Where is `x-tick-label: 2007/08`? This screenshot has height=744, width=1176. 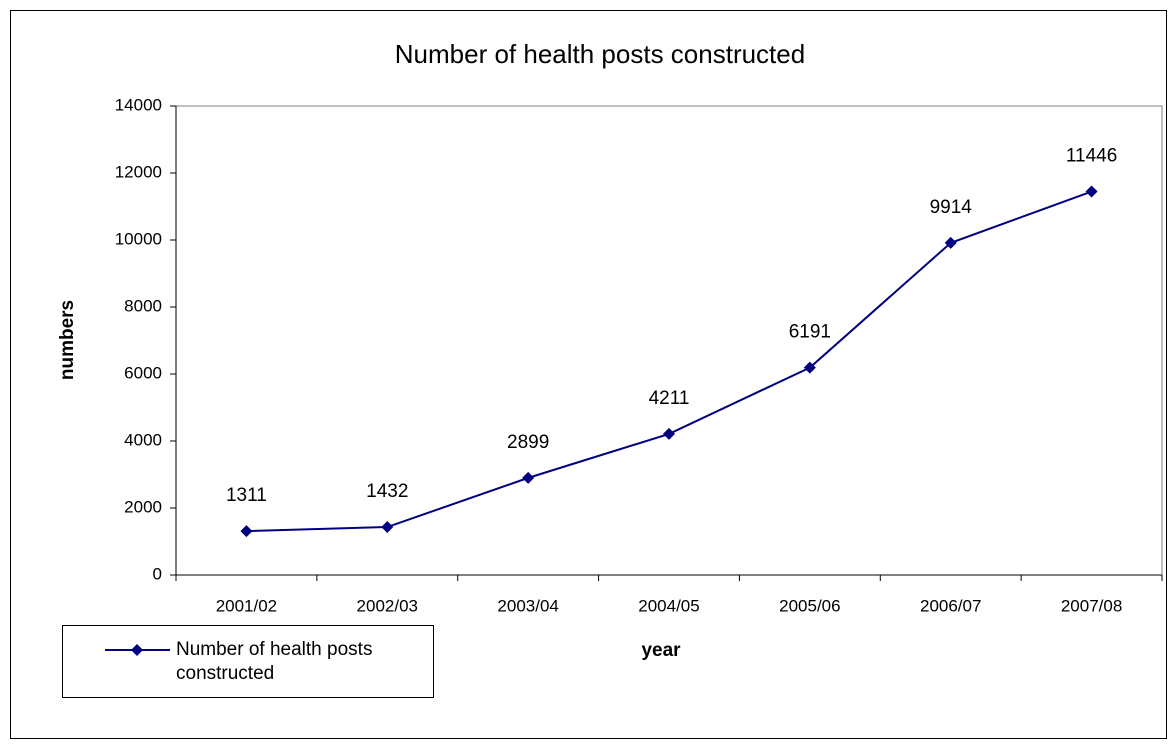
x-tick-label: 2007/08 is located at coordinates (1091, 605).